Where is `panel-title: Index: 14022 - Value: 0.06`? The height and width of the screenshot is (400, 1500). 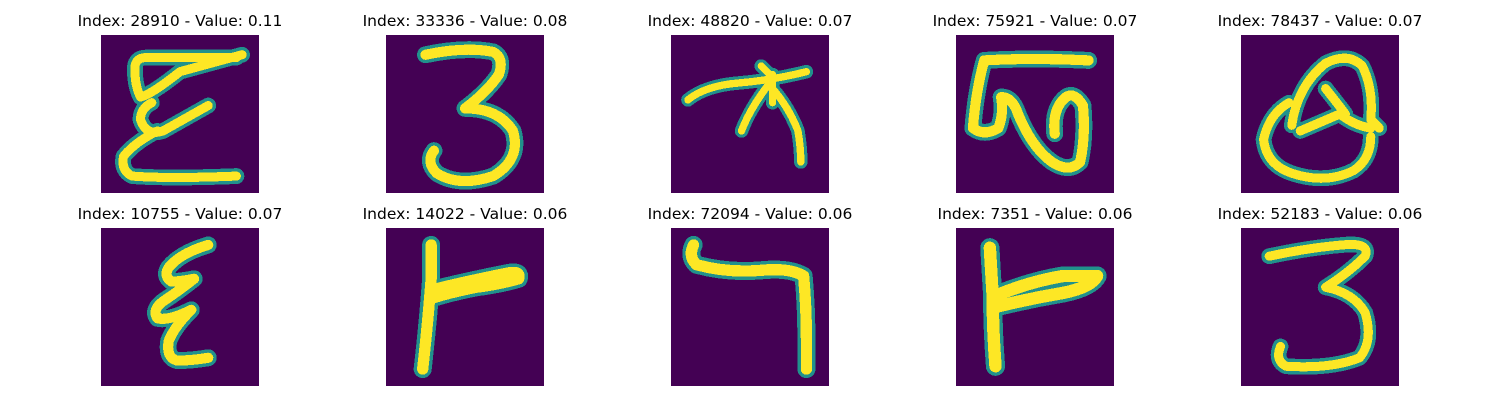
panel-title: Index: 14022 - Value: 0.06 is located at coordinates (465, 214).